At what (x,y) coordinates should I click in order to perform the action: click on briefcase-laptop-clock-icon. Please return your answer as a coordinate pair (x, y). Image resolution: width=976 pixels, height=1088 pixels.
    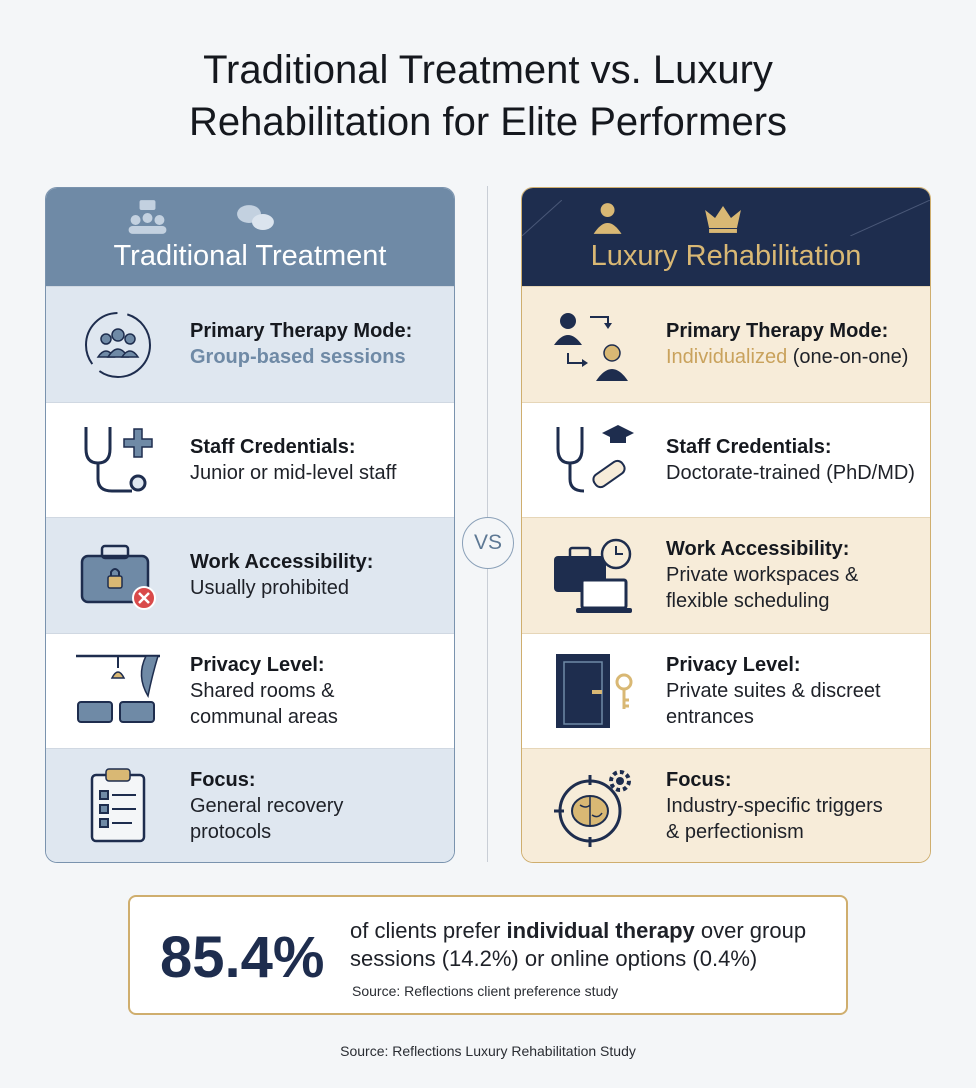
    Looking at the image, I should click on (593, 575).